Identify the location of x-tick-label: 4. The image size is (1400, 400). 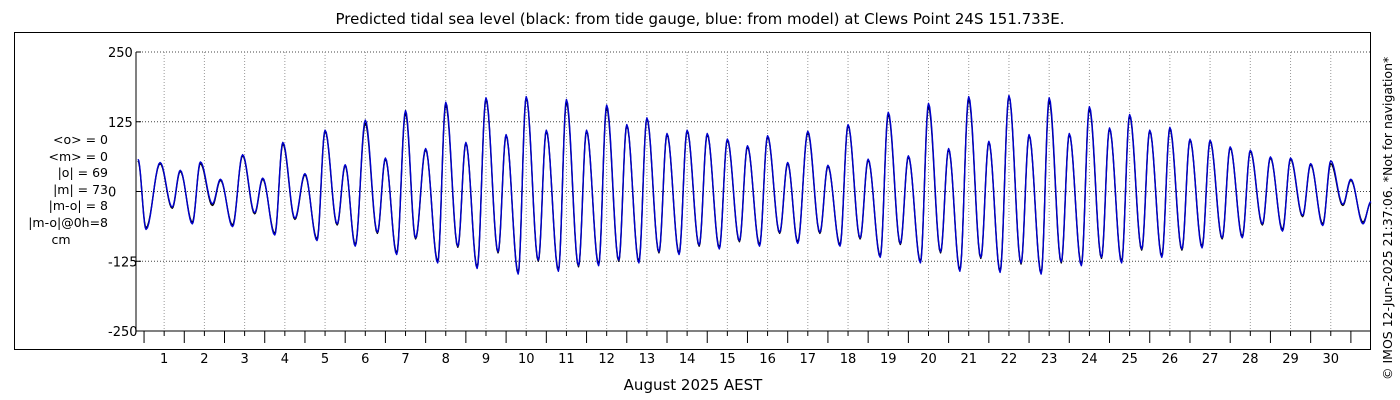
(285, 359).